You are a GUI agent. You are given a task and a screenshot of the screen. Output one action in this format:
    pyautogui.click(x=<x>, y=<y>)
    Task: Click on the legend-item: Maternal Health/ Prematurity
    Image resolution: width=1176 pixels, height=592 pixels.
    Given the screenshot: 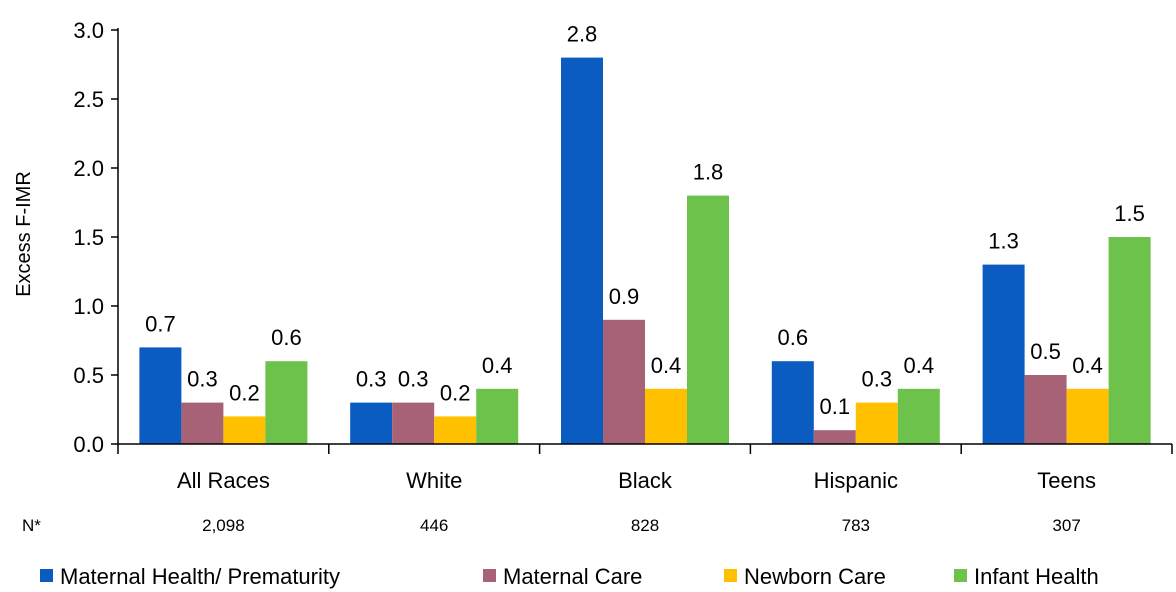 What is the action you would take?
    pyautogui.click(x=190, y=576)
    